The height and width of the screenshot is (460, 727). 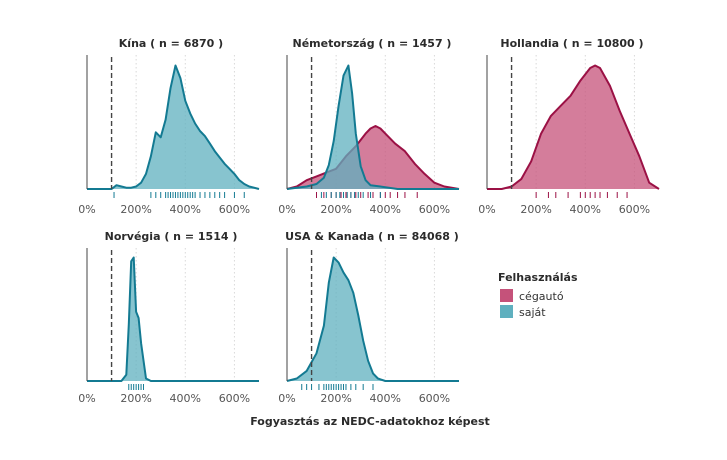 I want to click on panel-norvegia: Norvégia ( n = 1514 ), so click(x=171, y=236).